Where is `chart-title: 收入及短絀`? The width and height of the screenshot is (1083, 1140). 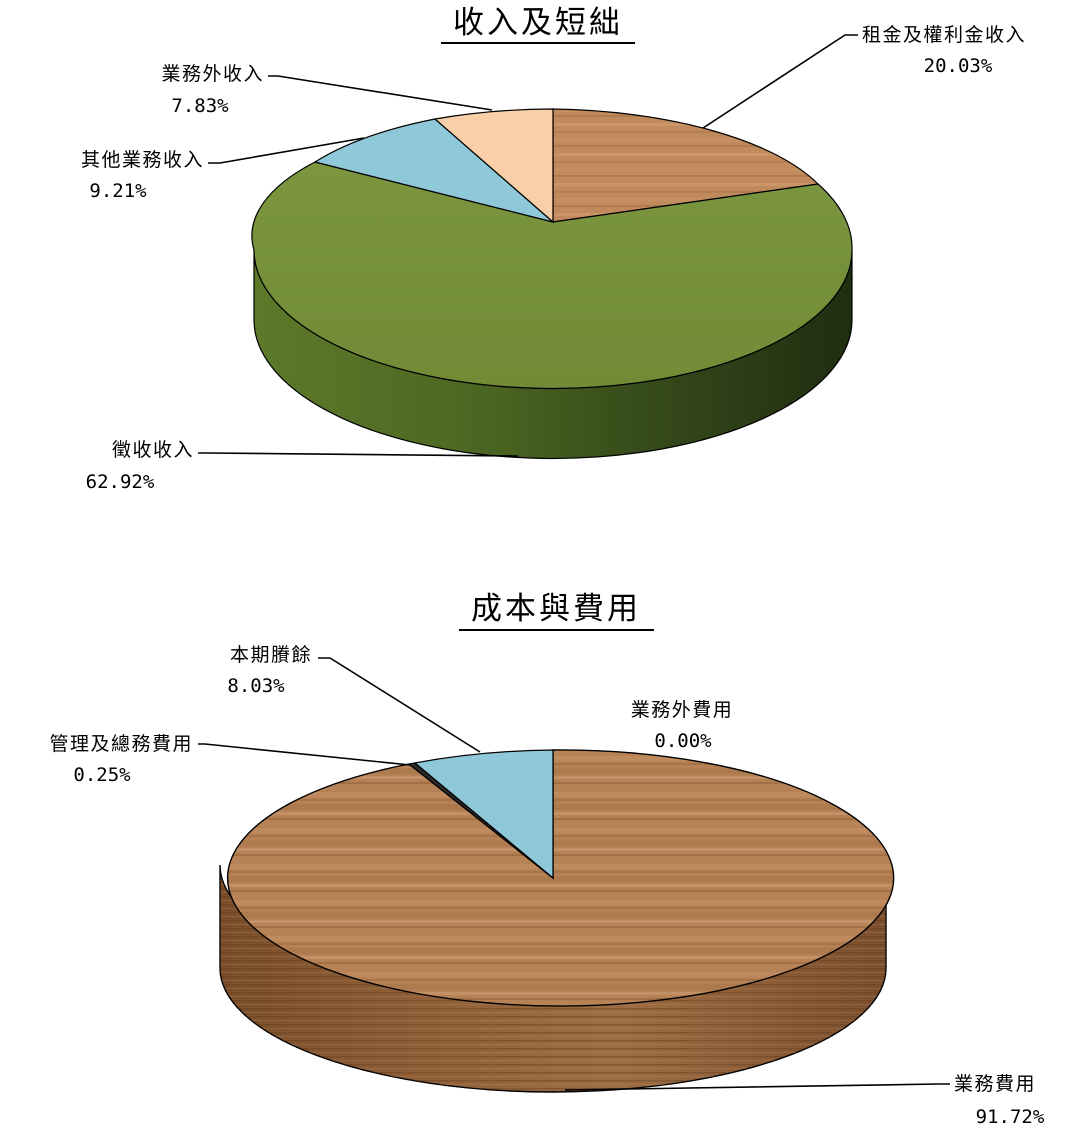
chart-title: 收入及短絀 is located at coordinates (538, 23).